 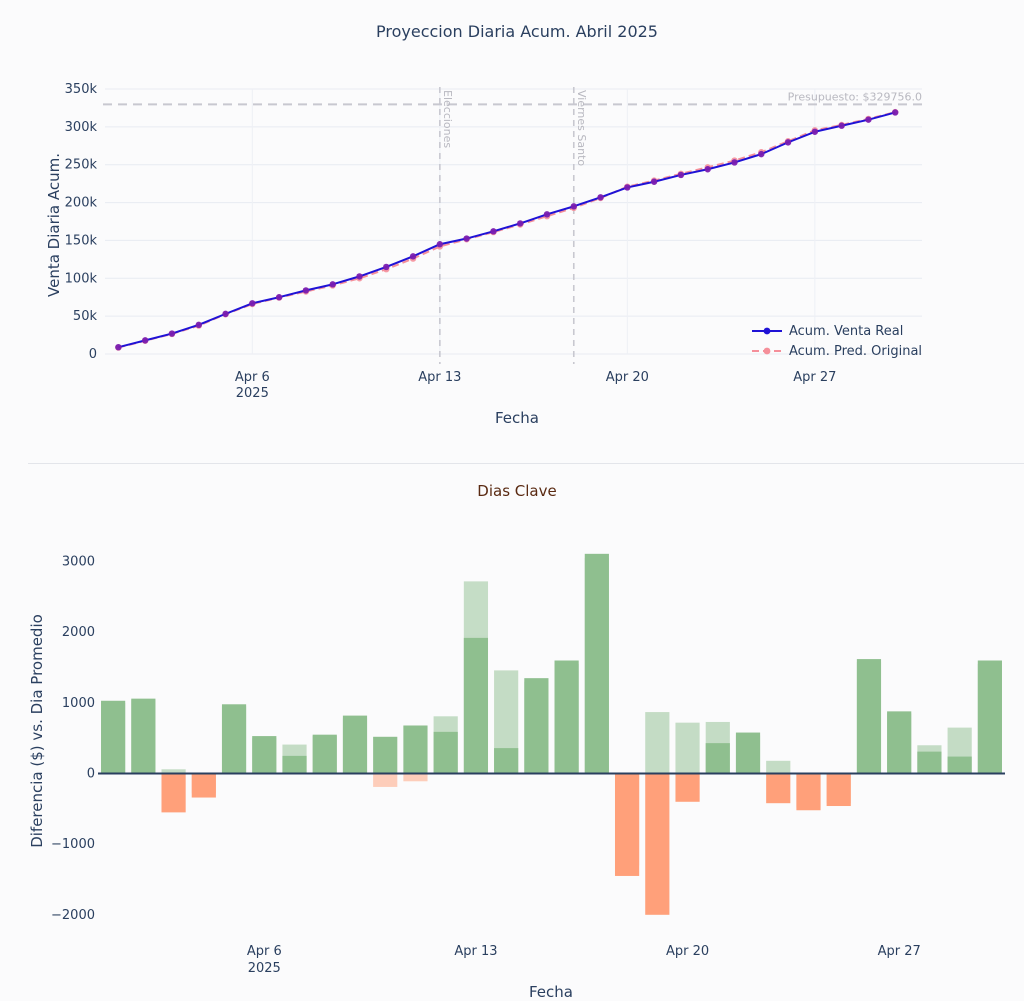 I want to click on x-axis-title: Fecha, so click(x=551, y=992).